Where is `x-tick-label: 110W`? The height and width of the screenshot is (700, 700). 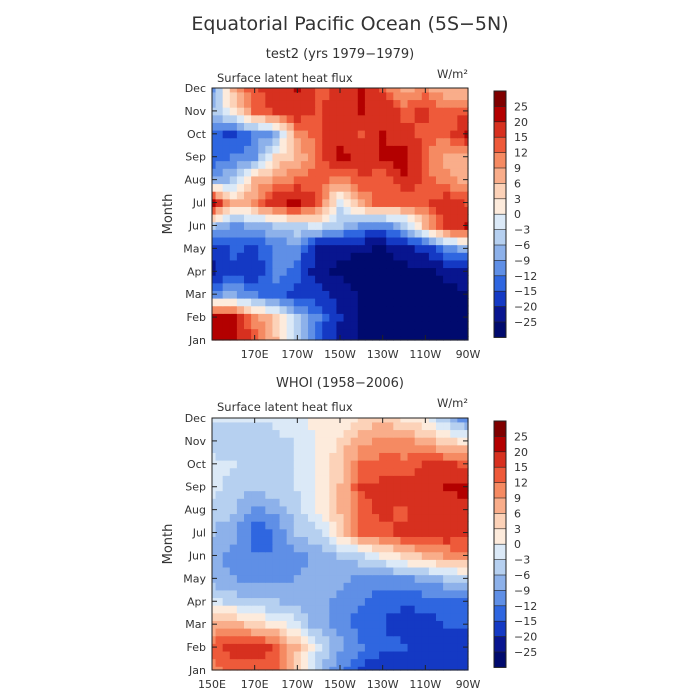 x-tick-label: 110W is located at coordinates (425, 354).